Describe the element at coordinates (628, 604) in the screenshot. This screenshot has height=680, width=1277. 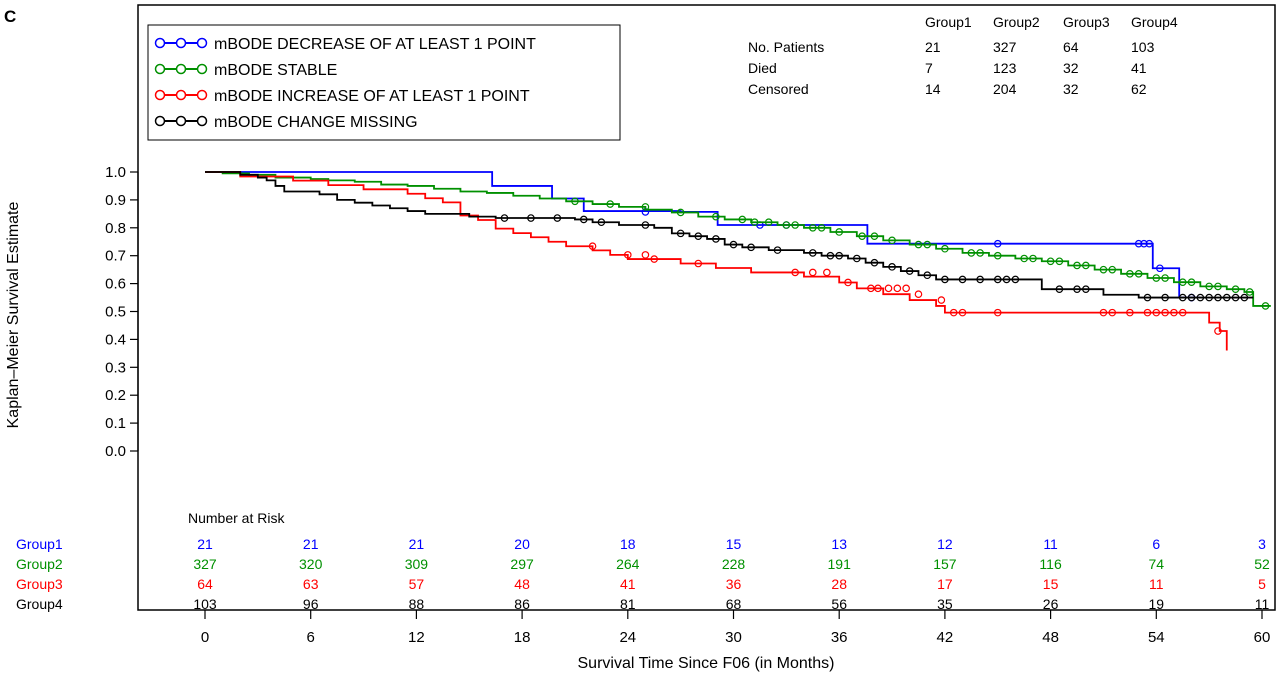
I see `risk-value: 81` at that location.